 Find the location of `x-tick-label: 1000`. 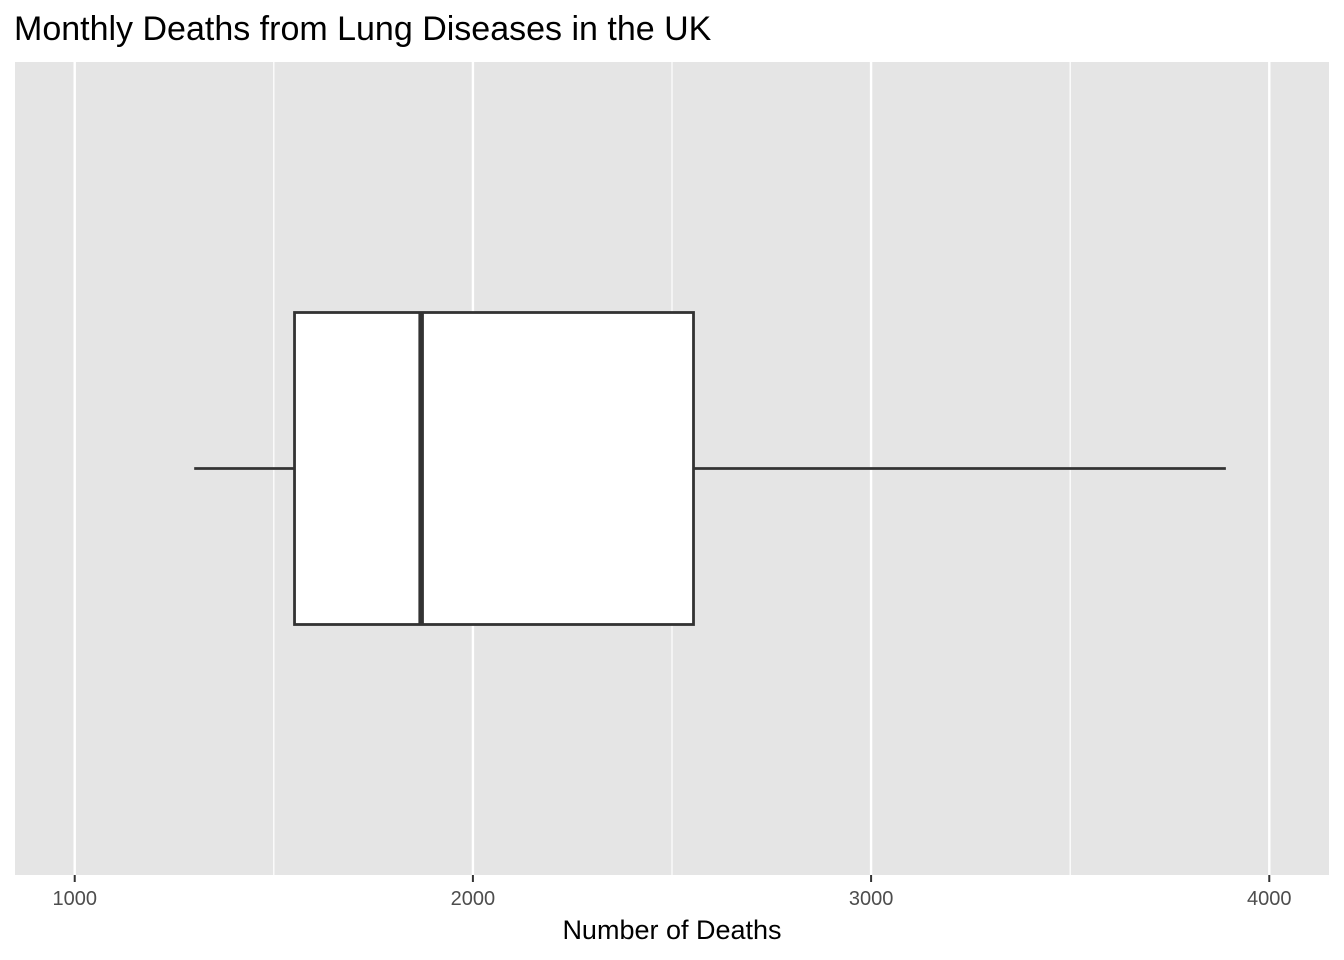

x-tick-label: 1000 is located at coordinates (74, 899).